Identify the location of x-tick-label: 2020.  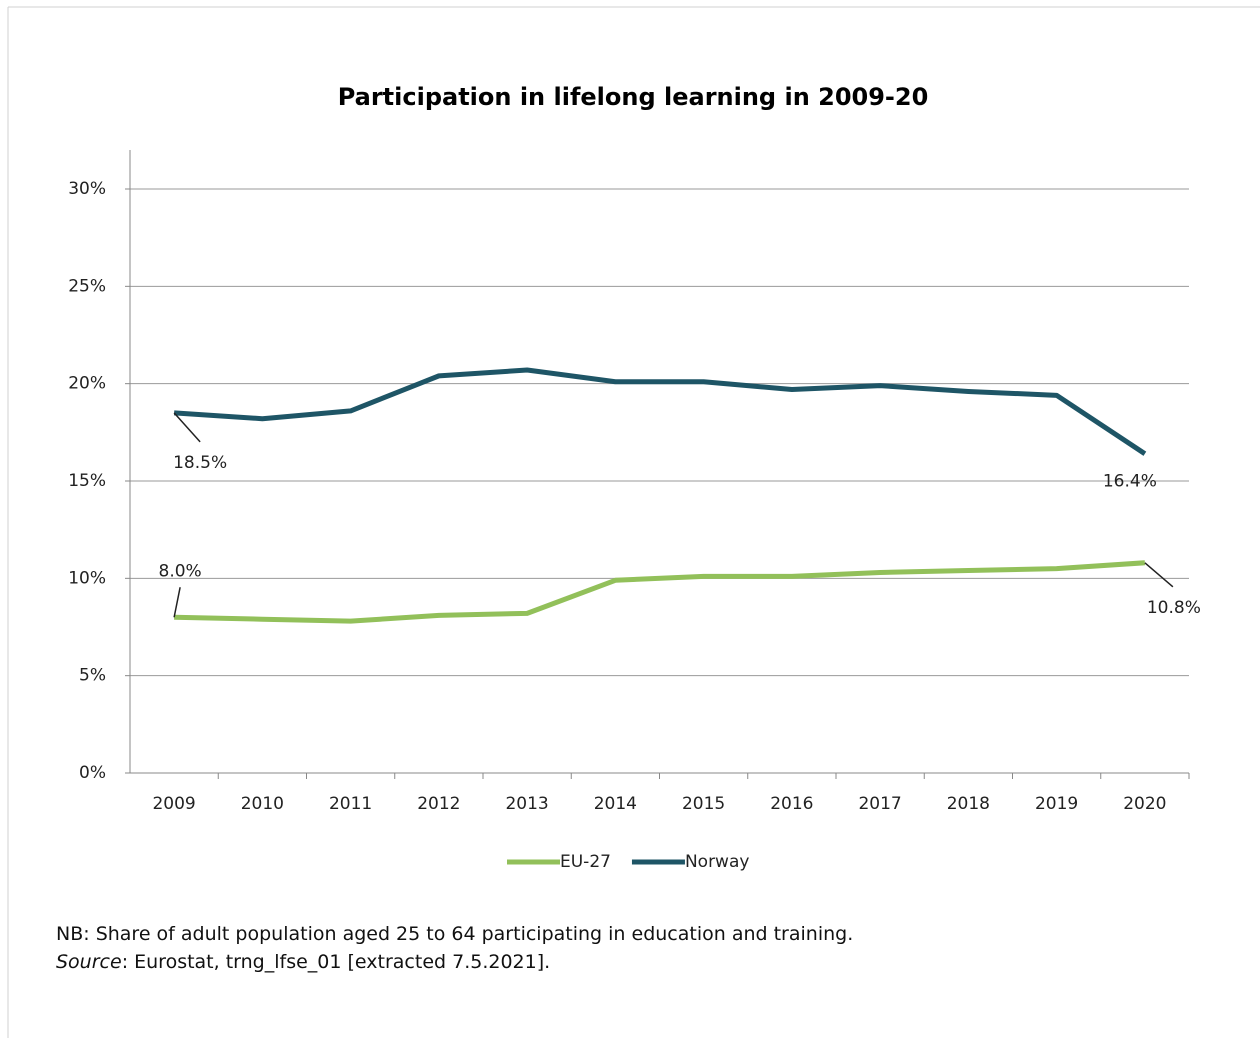
(1144, 804).